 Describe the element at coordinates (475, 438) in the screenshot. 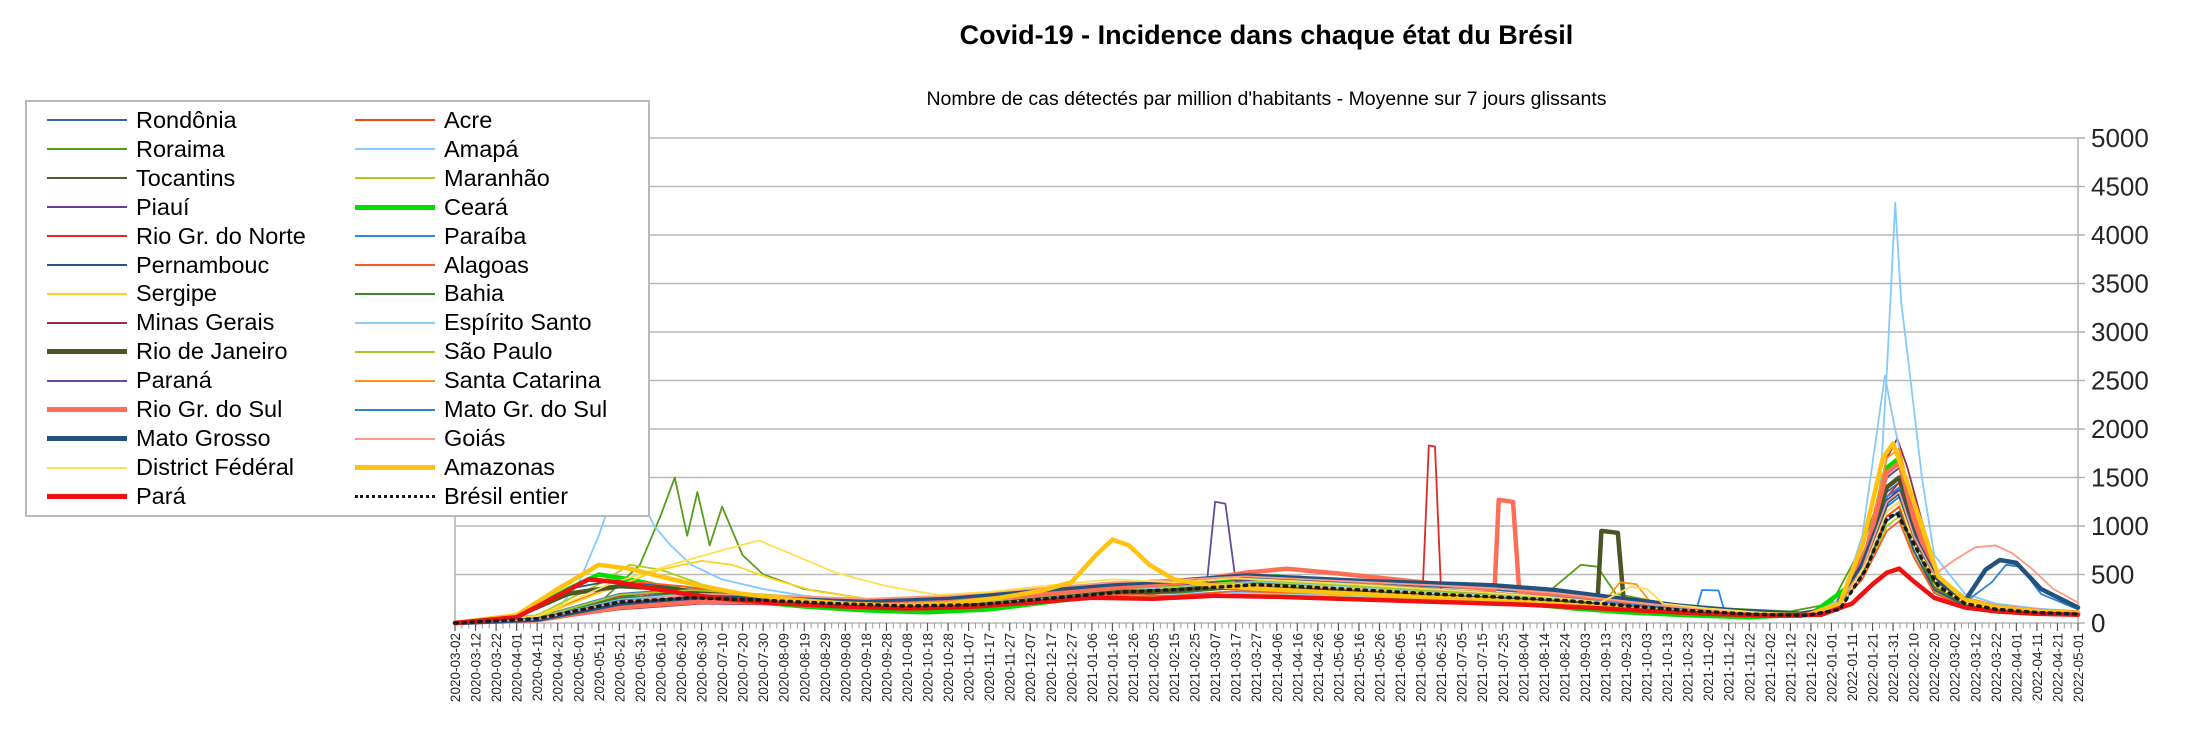

I see `legend-label: Goiás` at that location.